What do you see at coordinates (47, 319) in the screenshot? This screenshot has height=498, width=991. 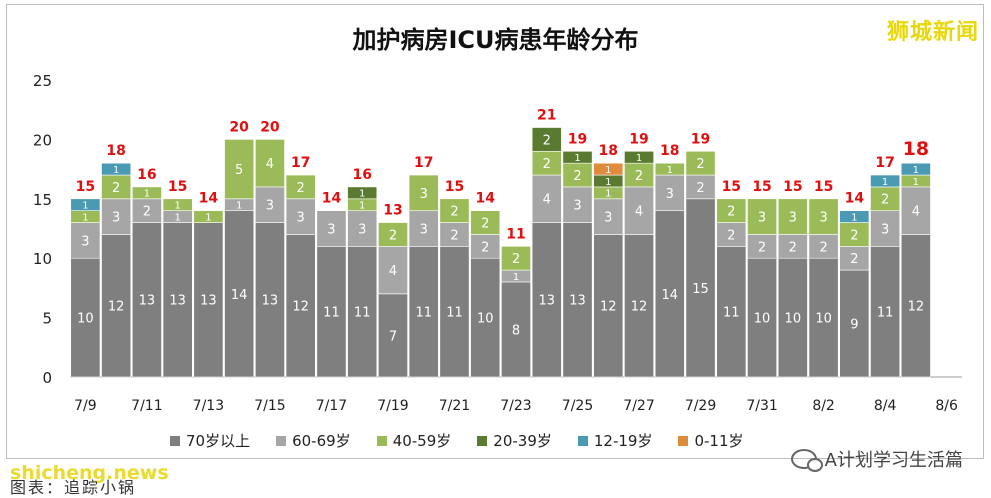 I see `y-tick-label: 5` at bounding box center [47, 319].